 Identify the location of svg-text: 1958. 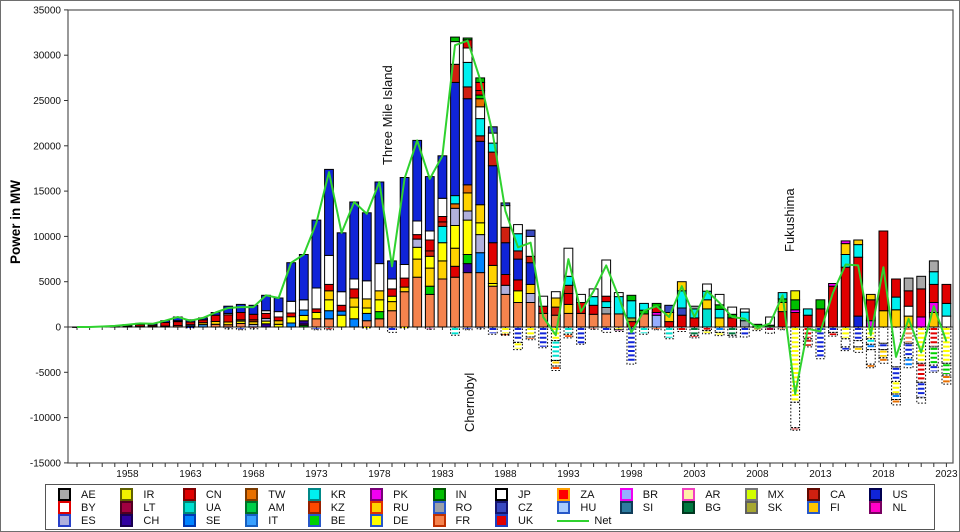
(127, 474).